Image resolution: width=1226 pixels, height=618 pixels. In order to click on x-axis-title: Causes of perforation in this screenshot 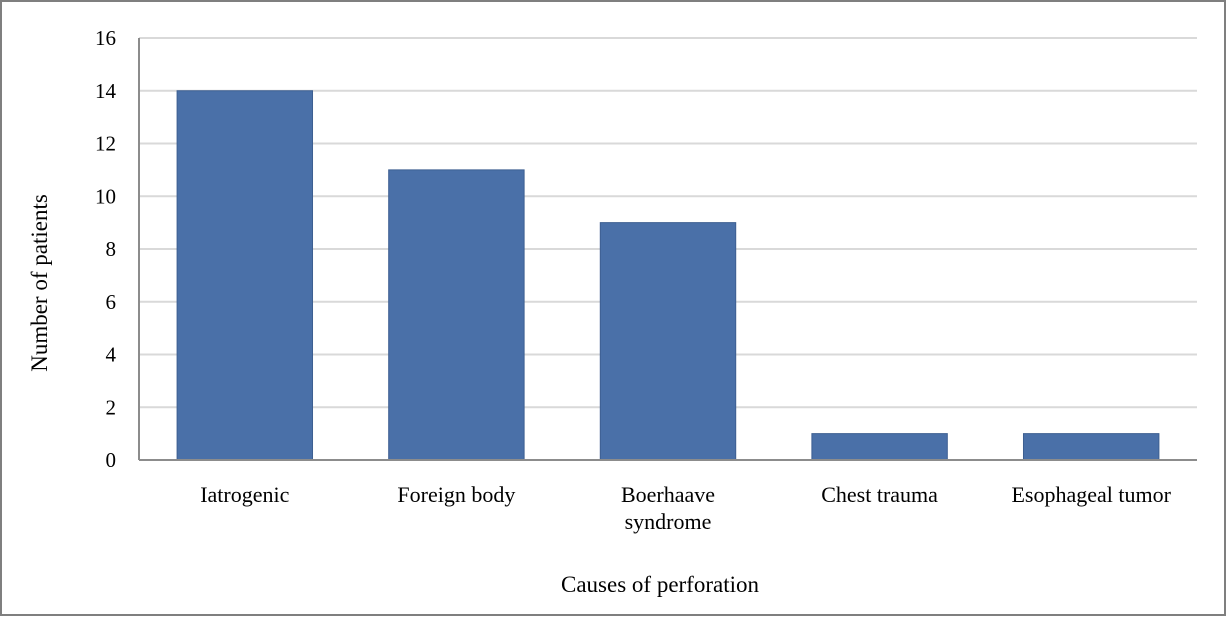, I will do `click(660, 584)`.